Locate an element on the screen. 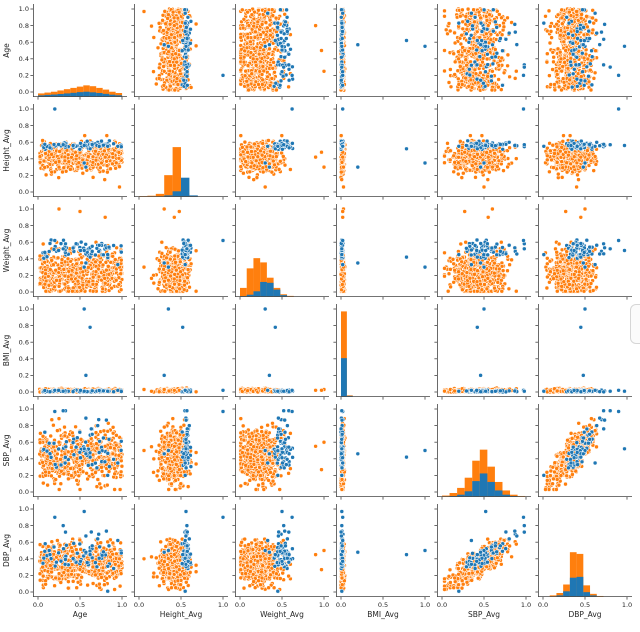 The height and width of the screenshot is (632, 640). panel-scatter-bmi-vs-height is located at coordinates (179, 352).